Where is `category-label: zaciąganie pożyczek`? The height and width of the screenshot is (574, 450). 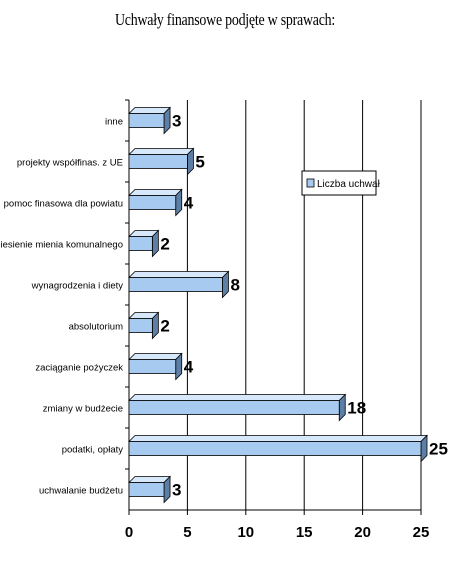 category-label: zaciąganie pożyczek is located at coordinates (79, 368).